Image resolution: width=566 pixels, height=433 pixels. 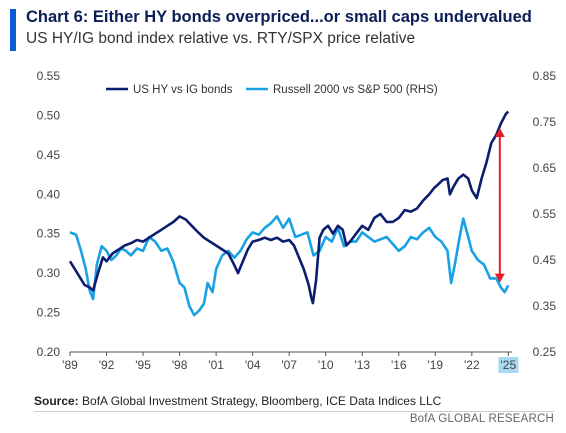 What do you see at coordinates (545, 260) in the screenshot?
I see `y2-tick-label: 0.45` at bounding box center [545, 260].